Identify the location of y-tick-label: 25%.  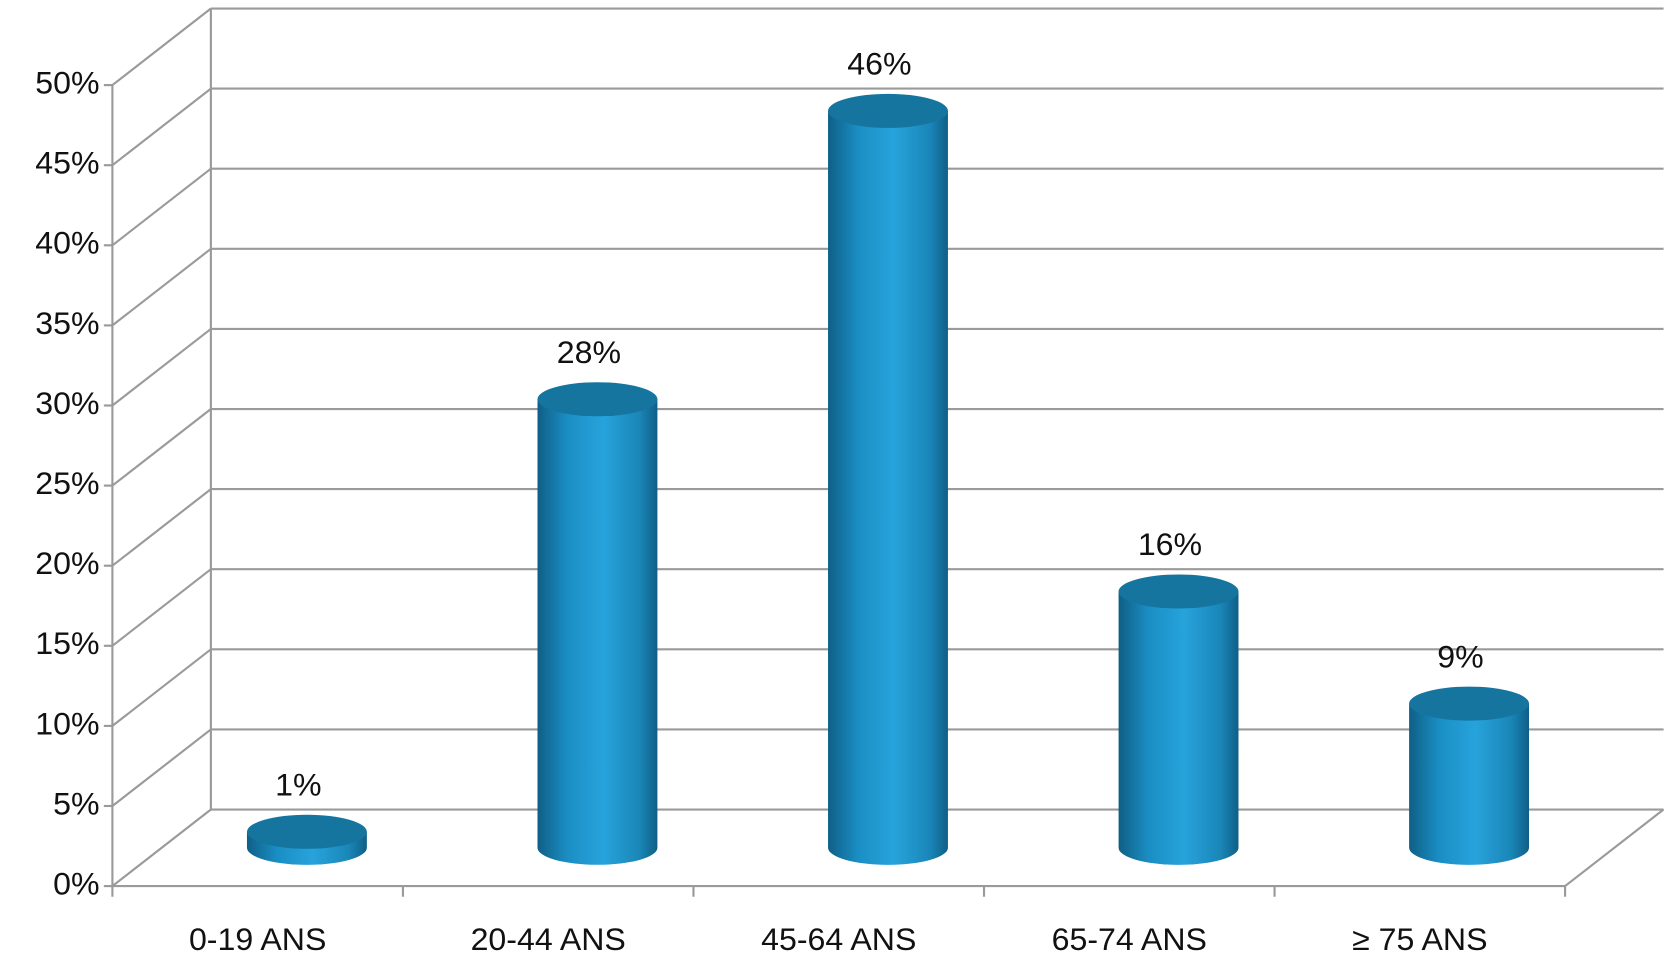
(67, 483).